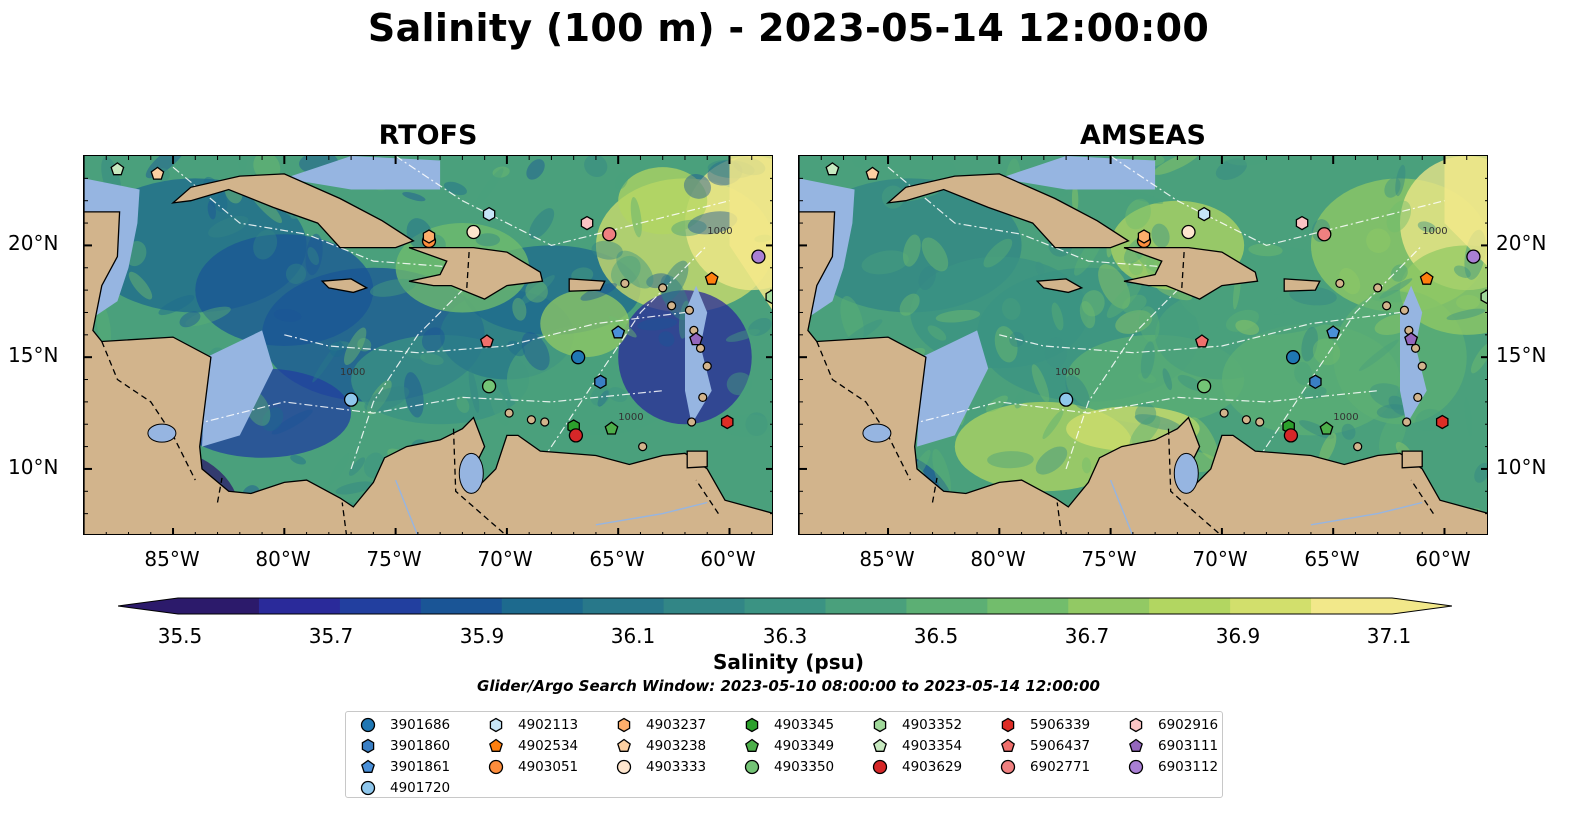  What do you see at coordinates (1443, 559) in the screenshot?
I see `x-tick-label: 60°W` at bounding box center [1443, 559].